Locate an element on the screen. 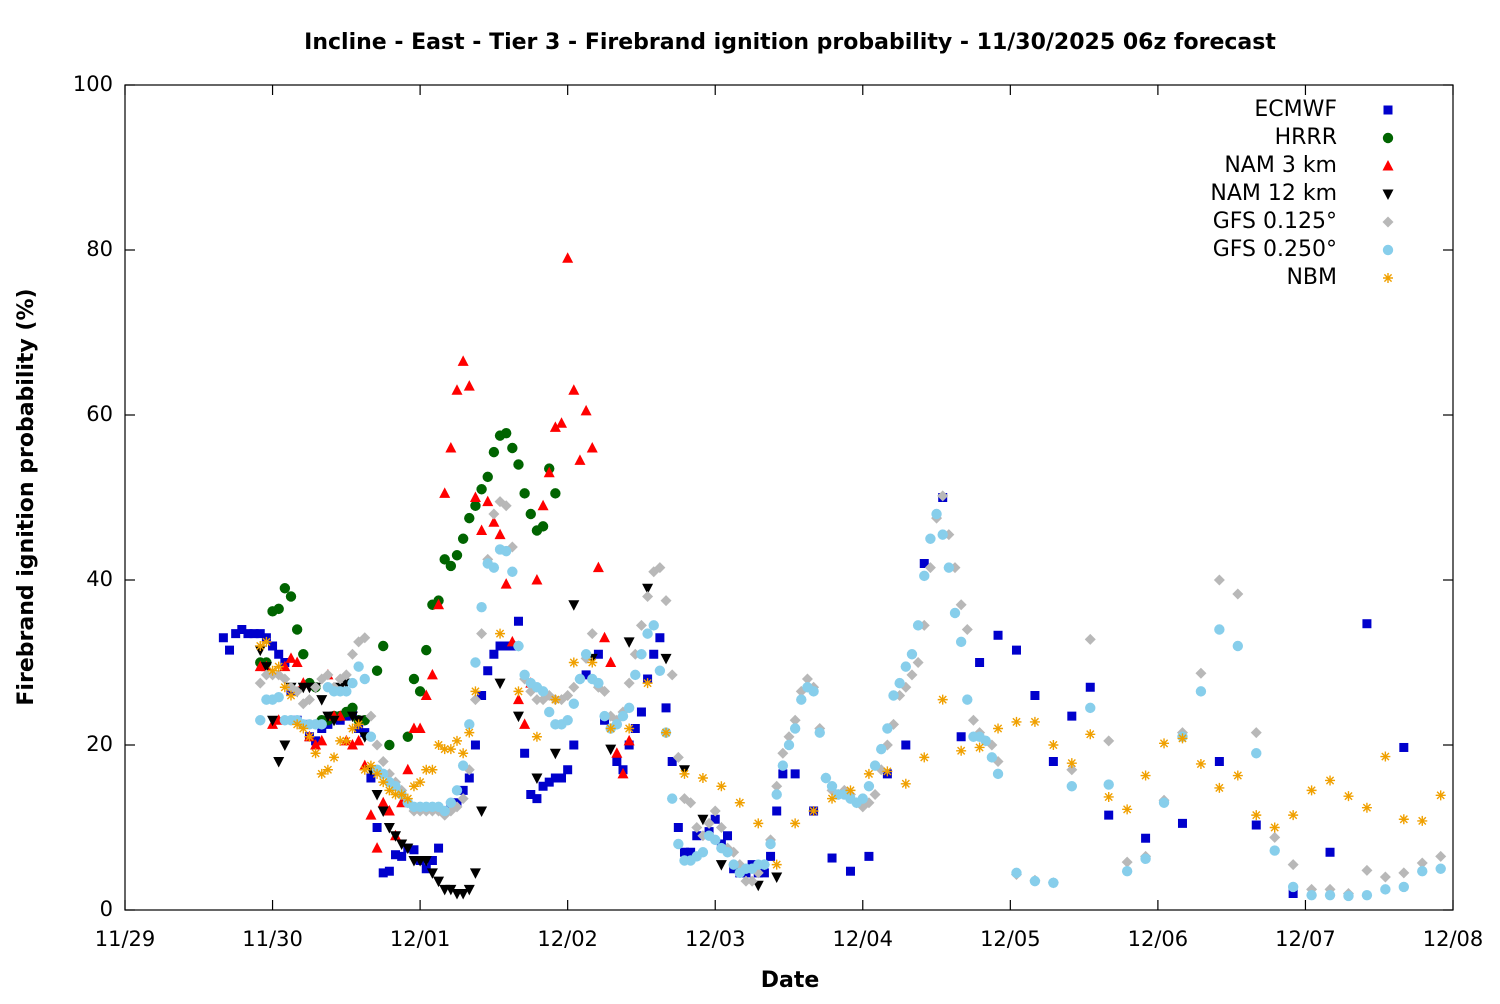  legend-label: HRRR is located at coordinates (1306, 137).